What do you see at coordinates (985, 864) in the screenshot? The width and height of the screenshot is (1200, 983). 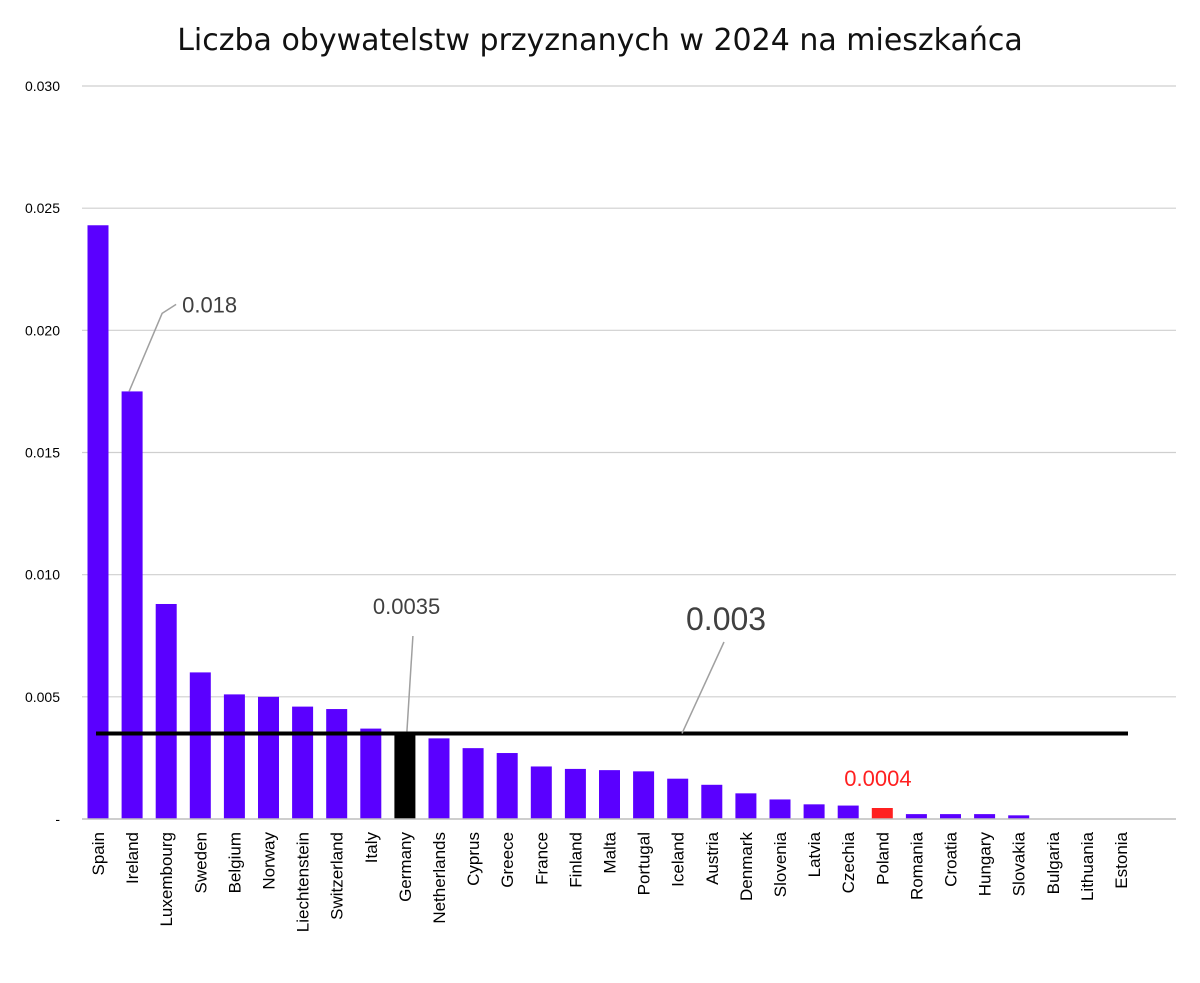 I see `x-tick-label: Hungary` at bounding box center [985, 864].